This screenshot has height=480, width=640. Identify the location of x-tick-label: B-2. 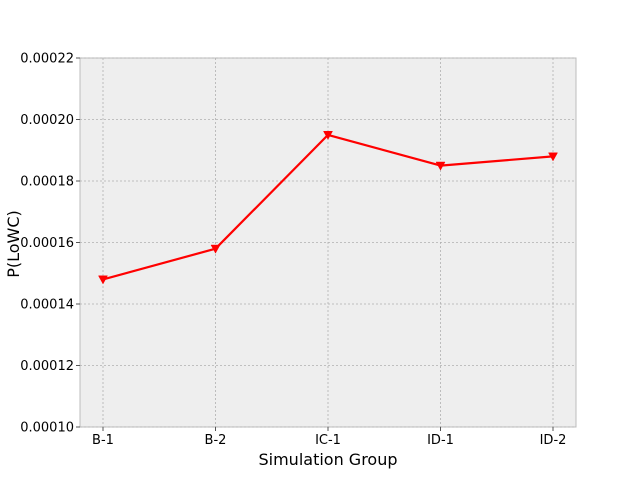
(216, 440).